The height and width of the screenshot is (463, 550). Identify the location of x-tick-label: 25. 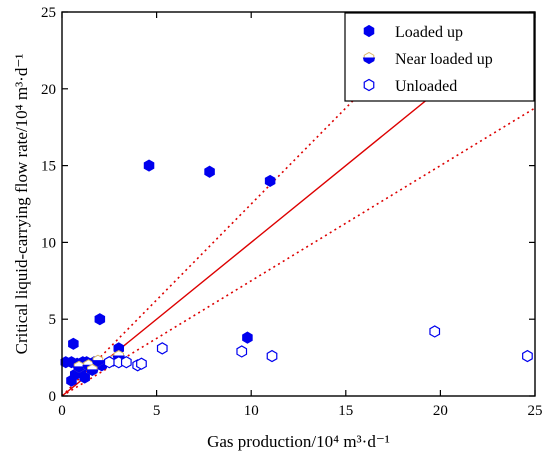
(535, 411).